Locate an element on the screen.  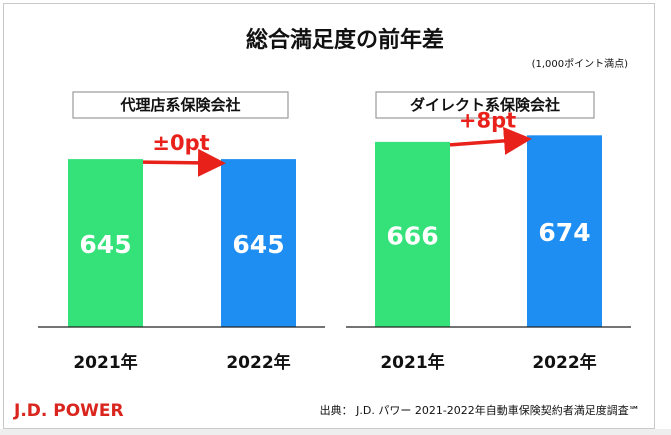
bar-value-label: 666 is located at coordinates (412, 235).